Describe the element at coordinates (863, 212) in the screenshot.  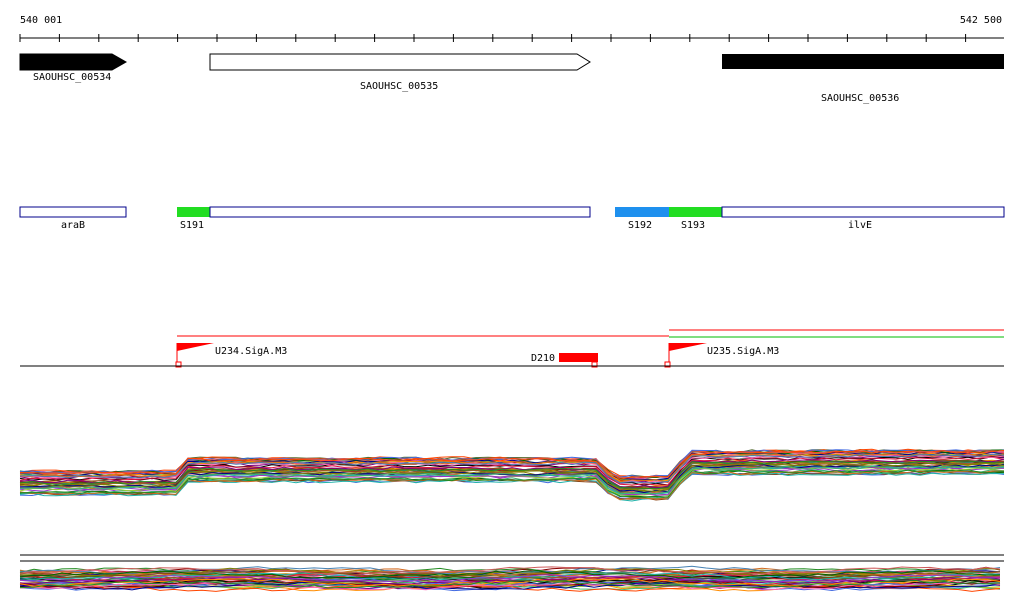
I see `segment-ilve` at that location.